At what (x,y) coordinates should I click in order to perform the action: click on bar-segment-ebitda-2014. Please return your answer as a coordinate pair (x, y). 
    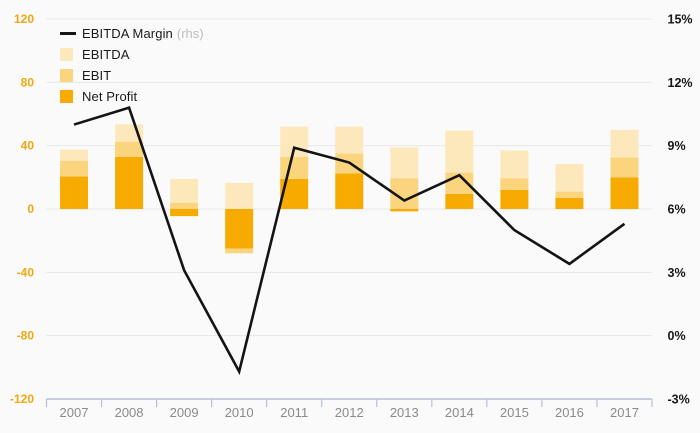
    Looking at the image, I should click on (459, 151).